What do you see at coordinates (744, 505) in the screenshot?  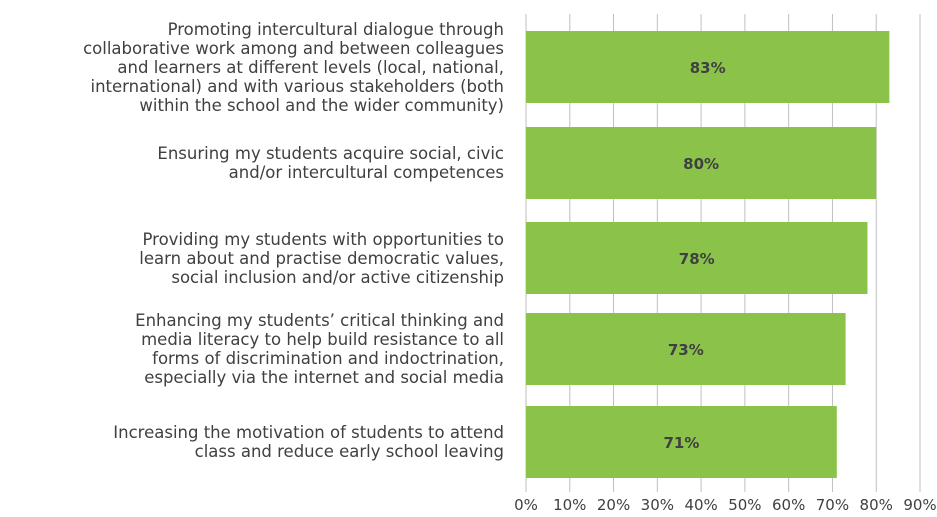 I see `x-tick-label: 50%` at bounding box center [744, 505].